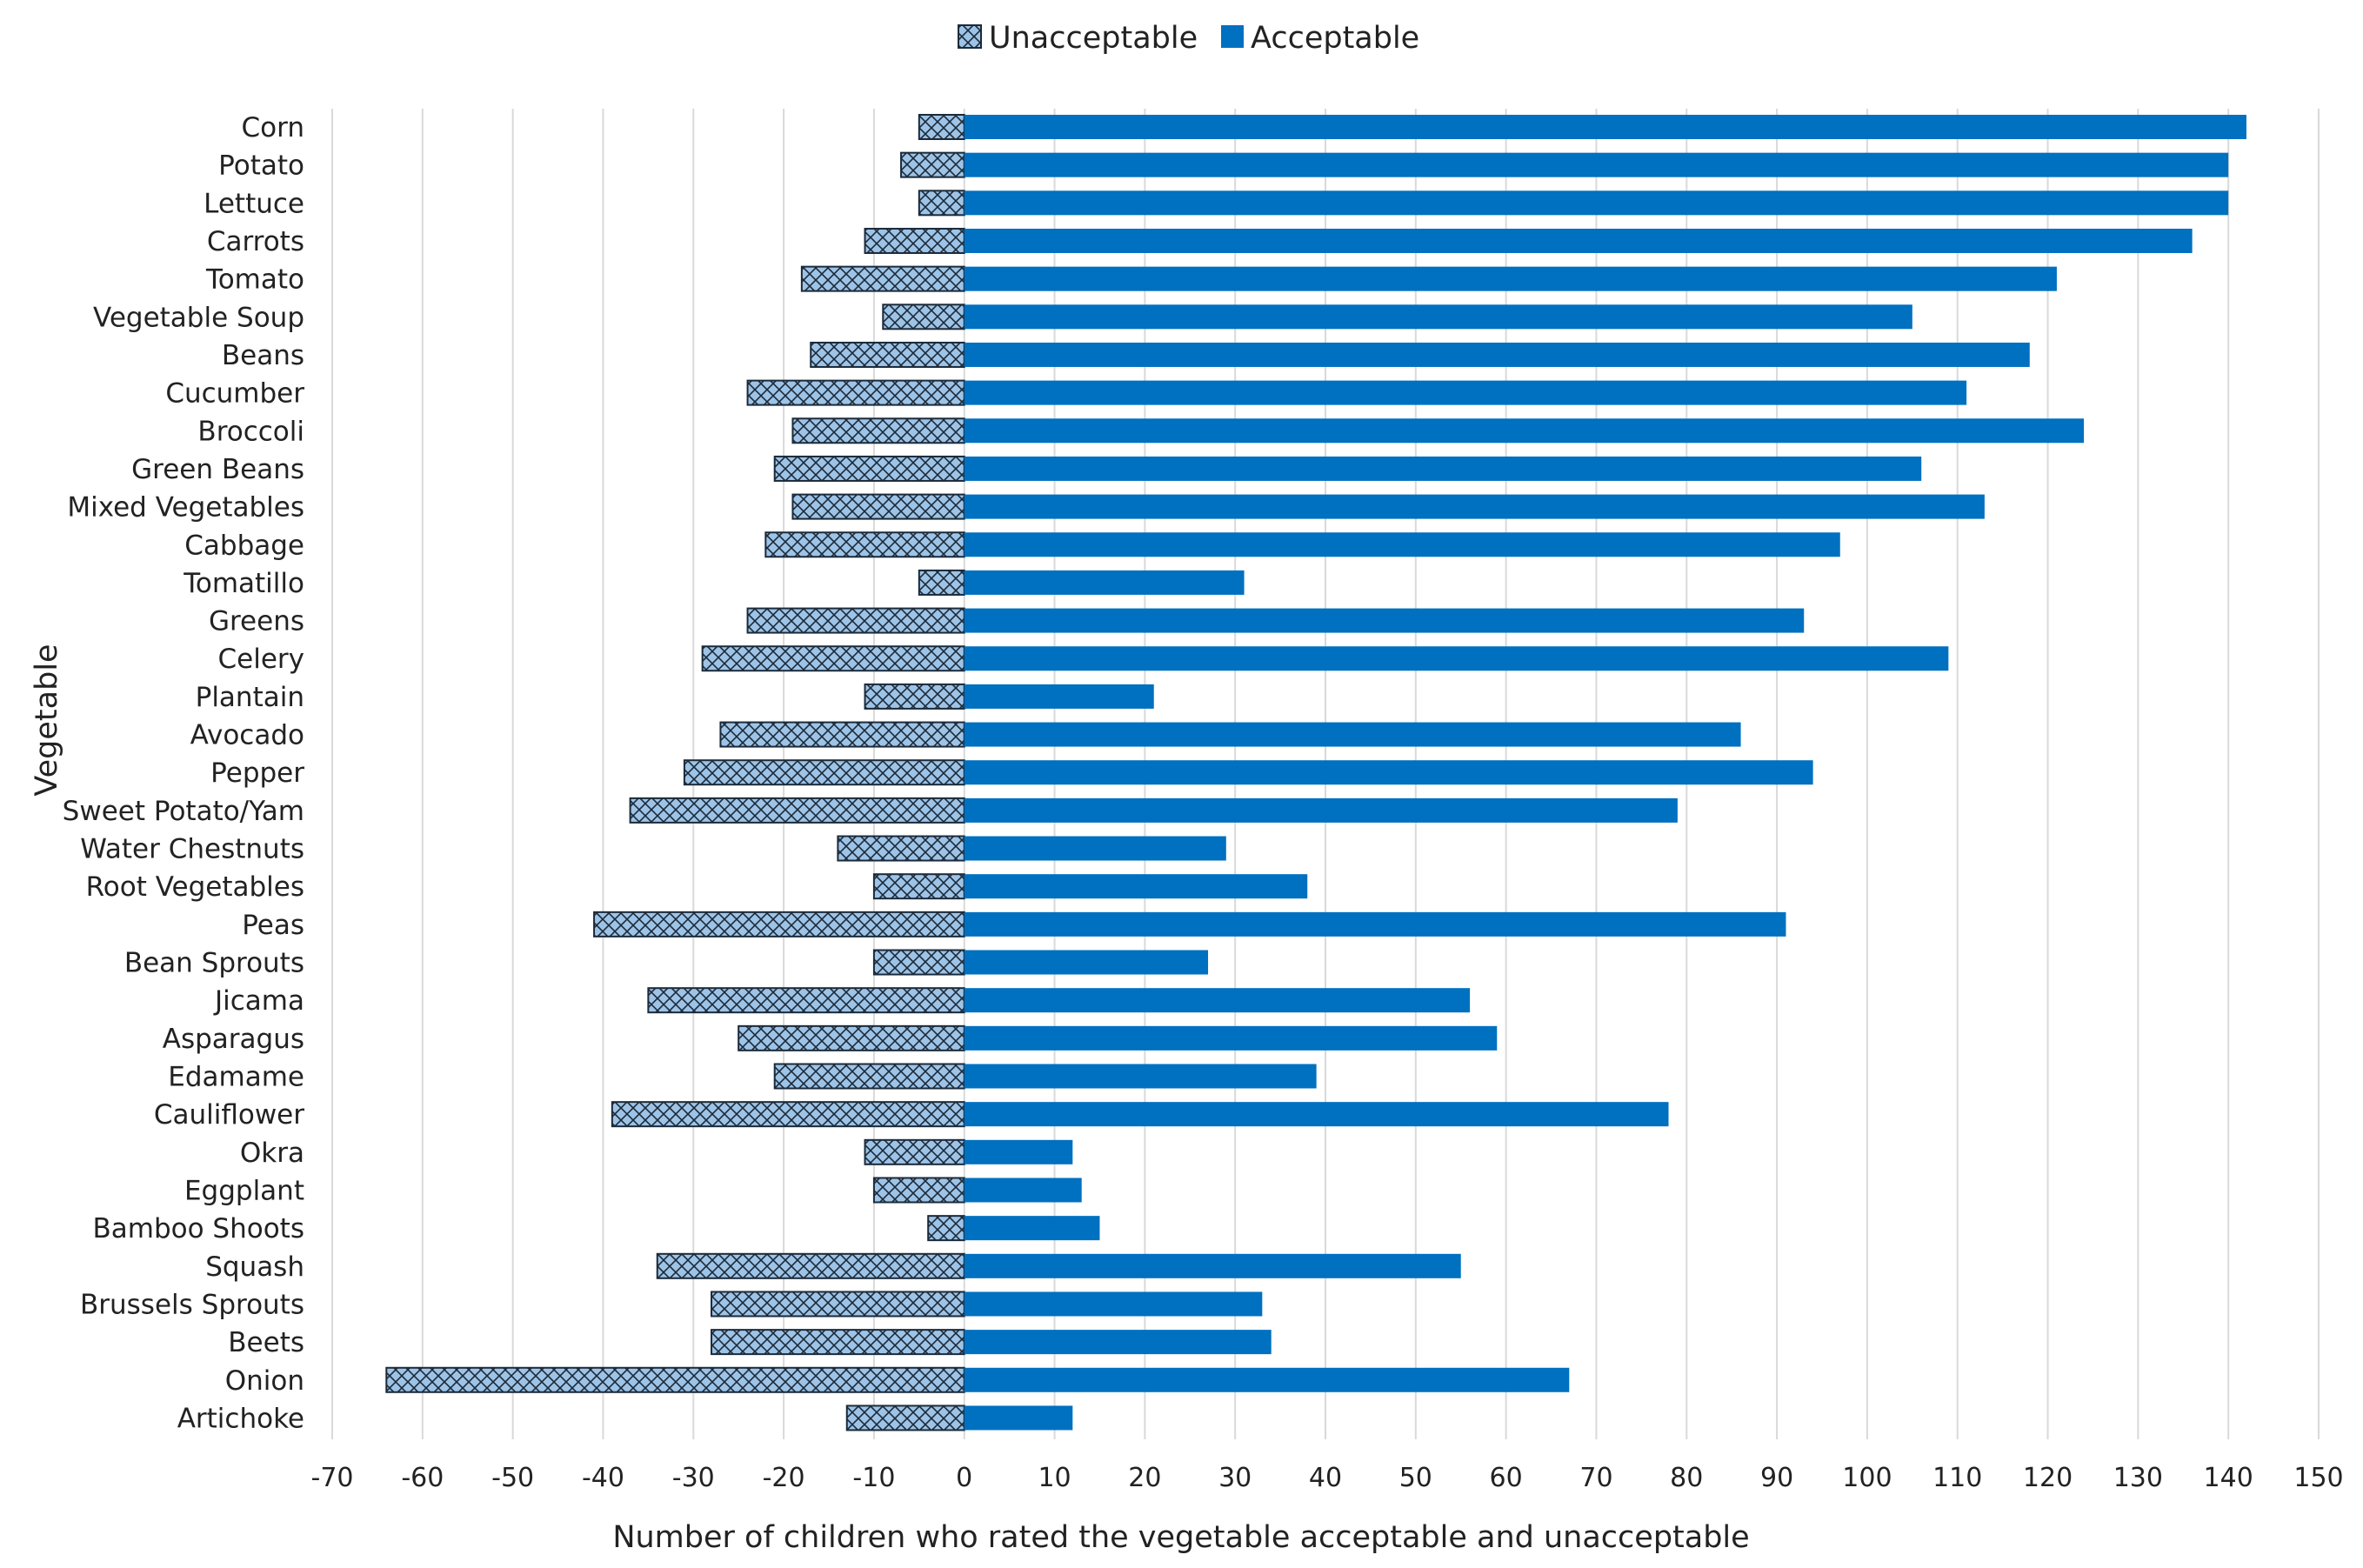  What do you see at coordinates (915, 240) in the screenshot?
I see `bar-unacceptable-carrots` at bounding box center [915, 240].